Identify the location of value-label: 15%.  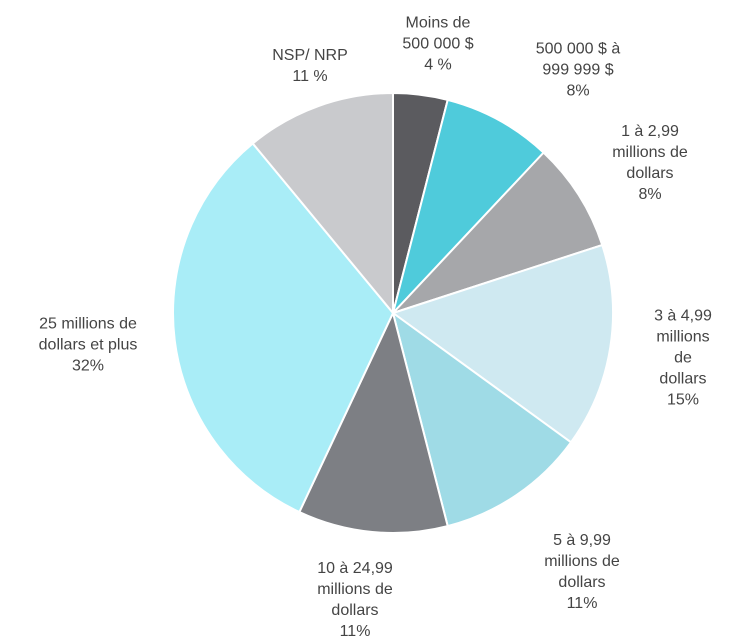
(683, 400).